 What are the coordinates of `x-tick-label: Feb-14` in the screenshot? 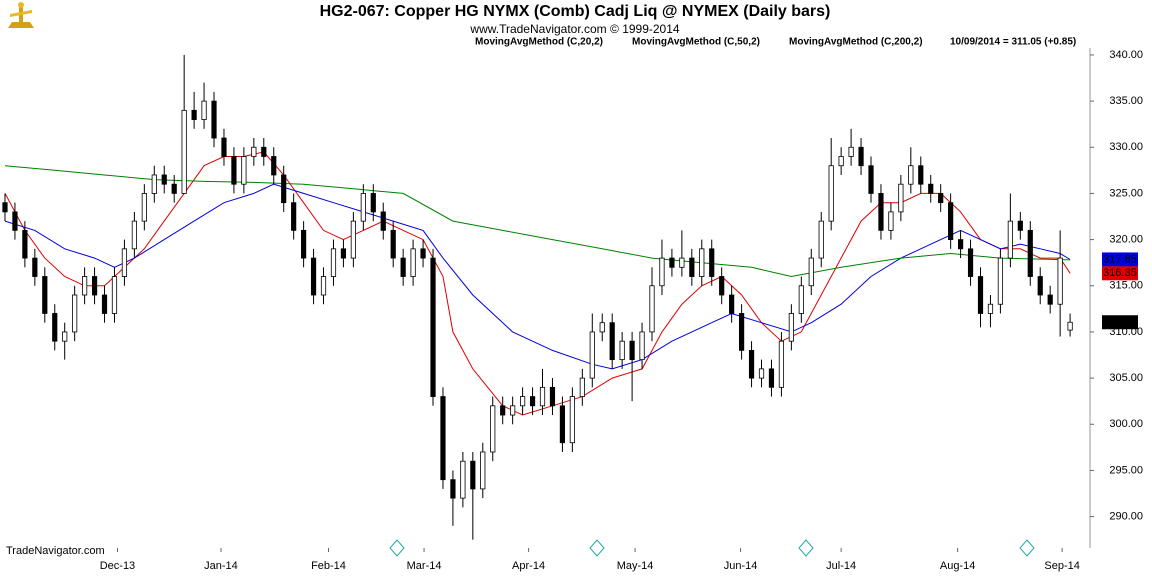 It's located at (328, 566).